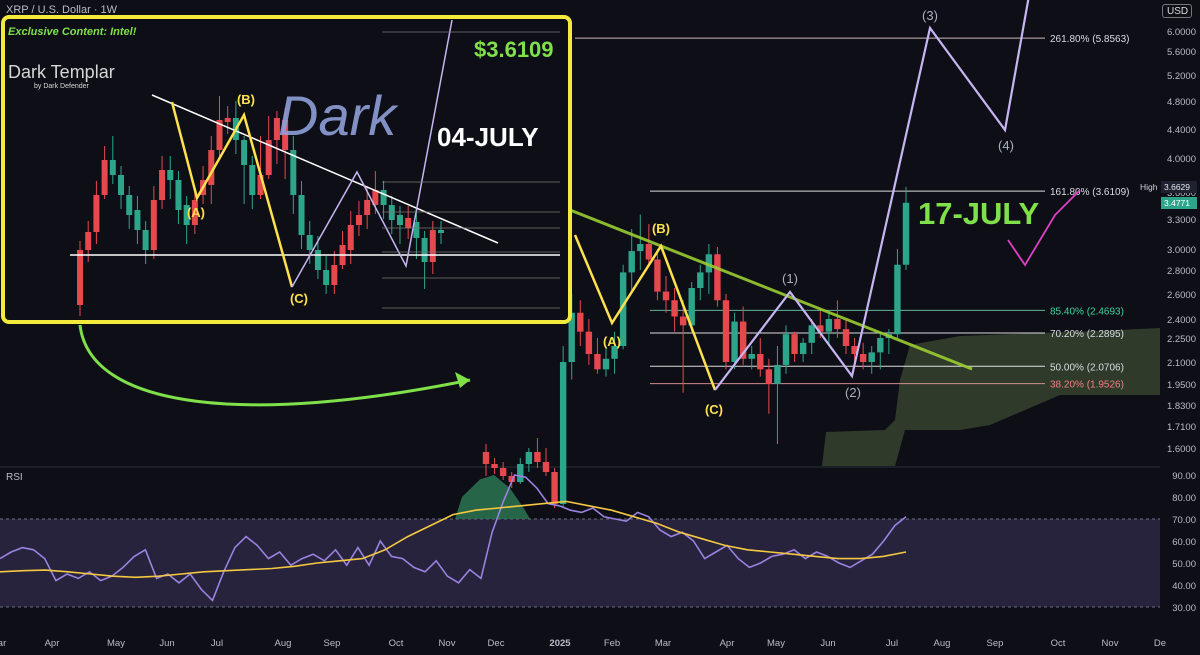 This screenshot has width=1200, height=655. What do you see at coordinates (1110, 643) in the screenshot?
I see `time-tick-label: Nov` at bounding box center [1110, 643].